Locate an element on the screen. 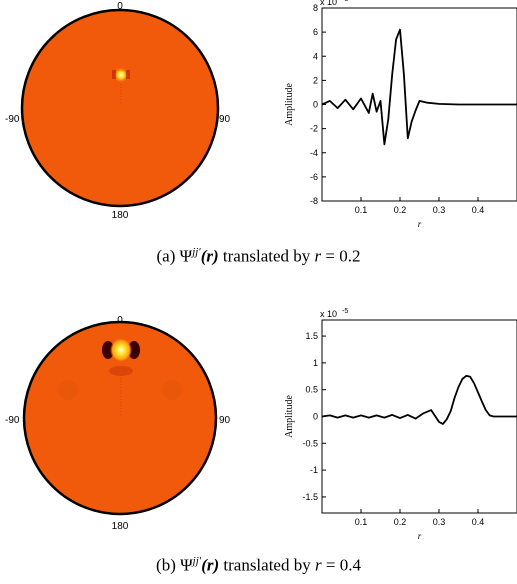 This screenshot has height=584, width=517. caption-var-b: r is located at coordinates (318, 565).